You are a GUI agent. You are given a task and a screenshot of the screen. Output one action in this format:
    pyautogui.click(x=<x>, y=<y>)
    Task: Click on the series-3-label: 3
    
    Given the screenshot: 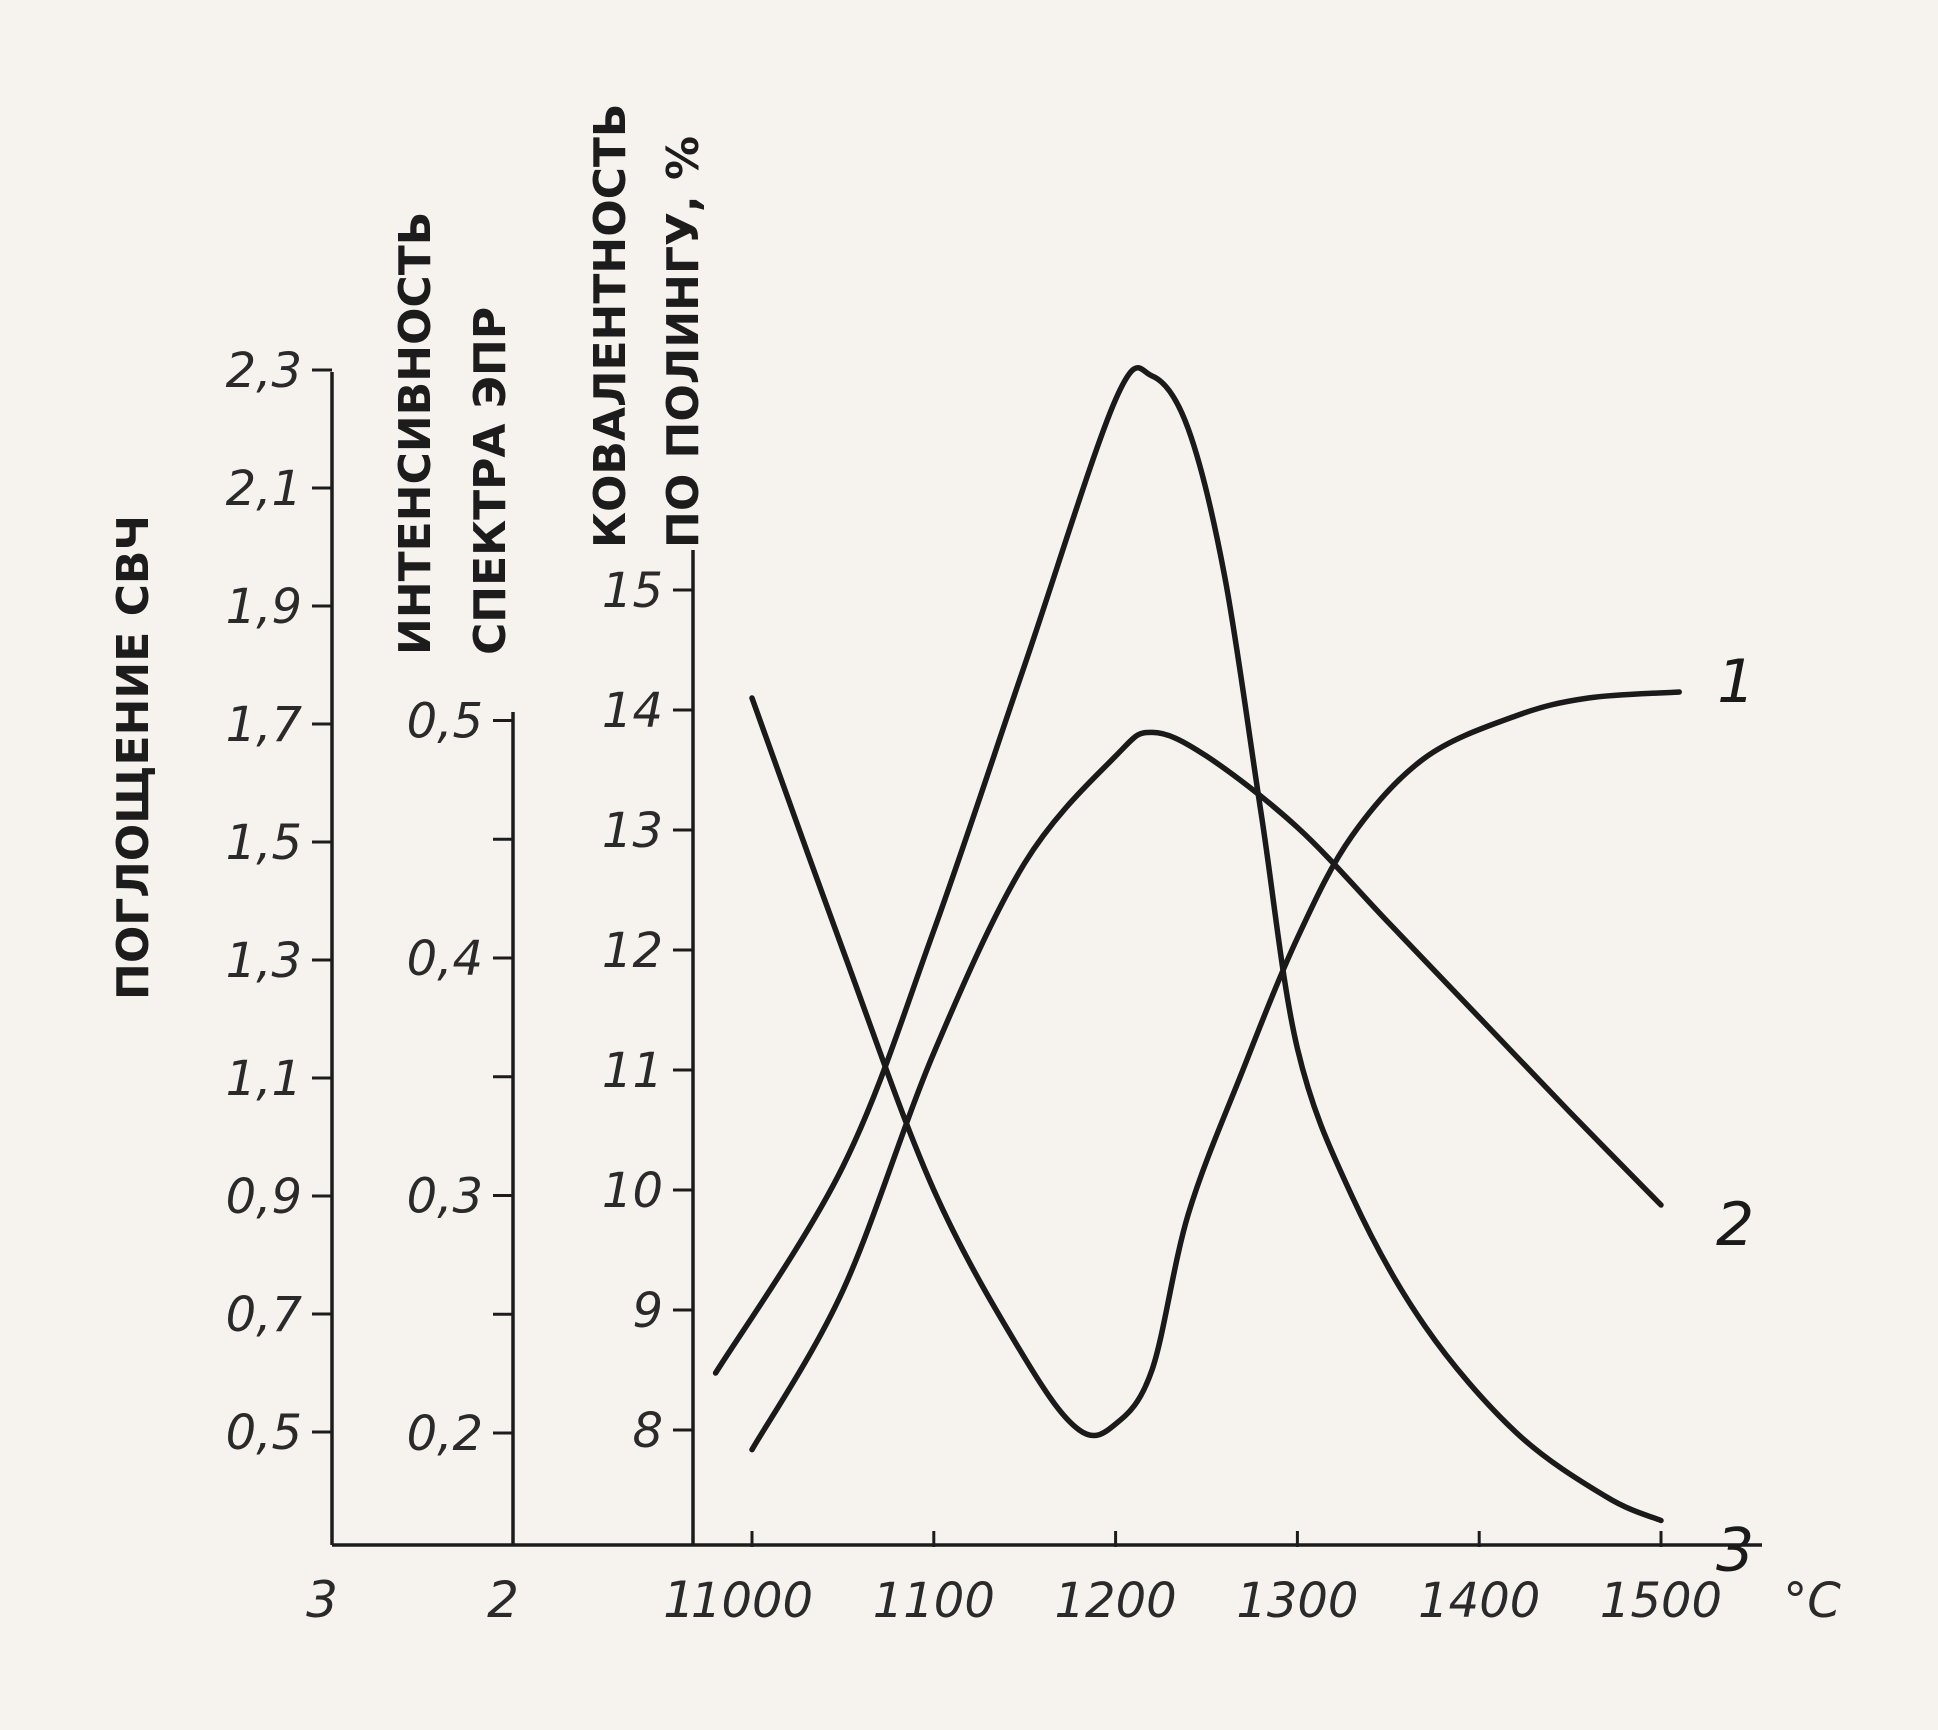 What is the action you would take?
    pyautogui.click(x=1735, y=1551)
    